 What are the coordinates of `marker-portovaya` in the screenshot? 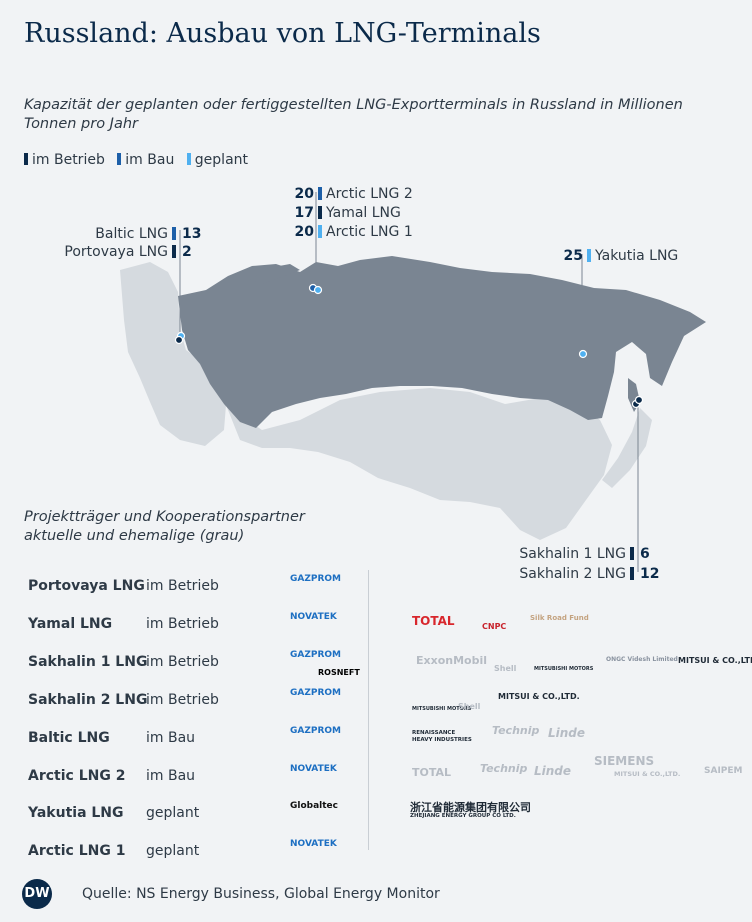 It's located at (179, 340).